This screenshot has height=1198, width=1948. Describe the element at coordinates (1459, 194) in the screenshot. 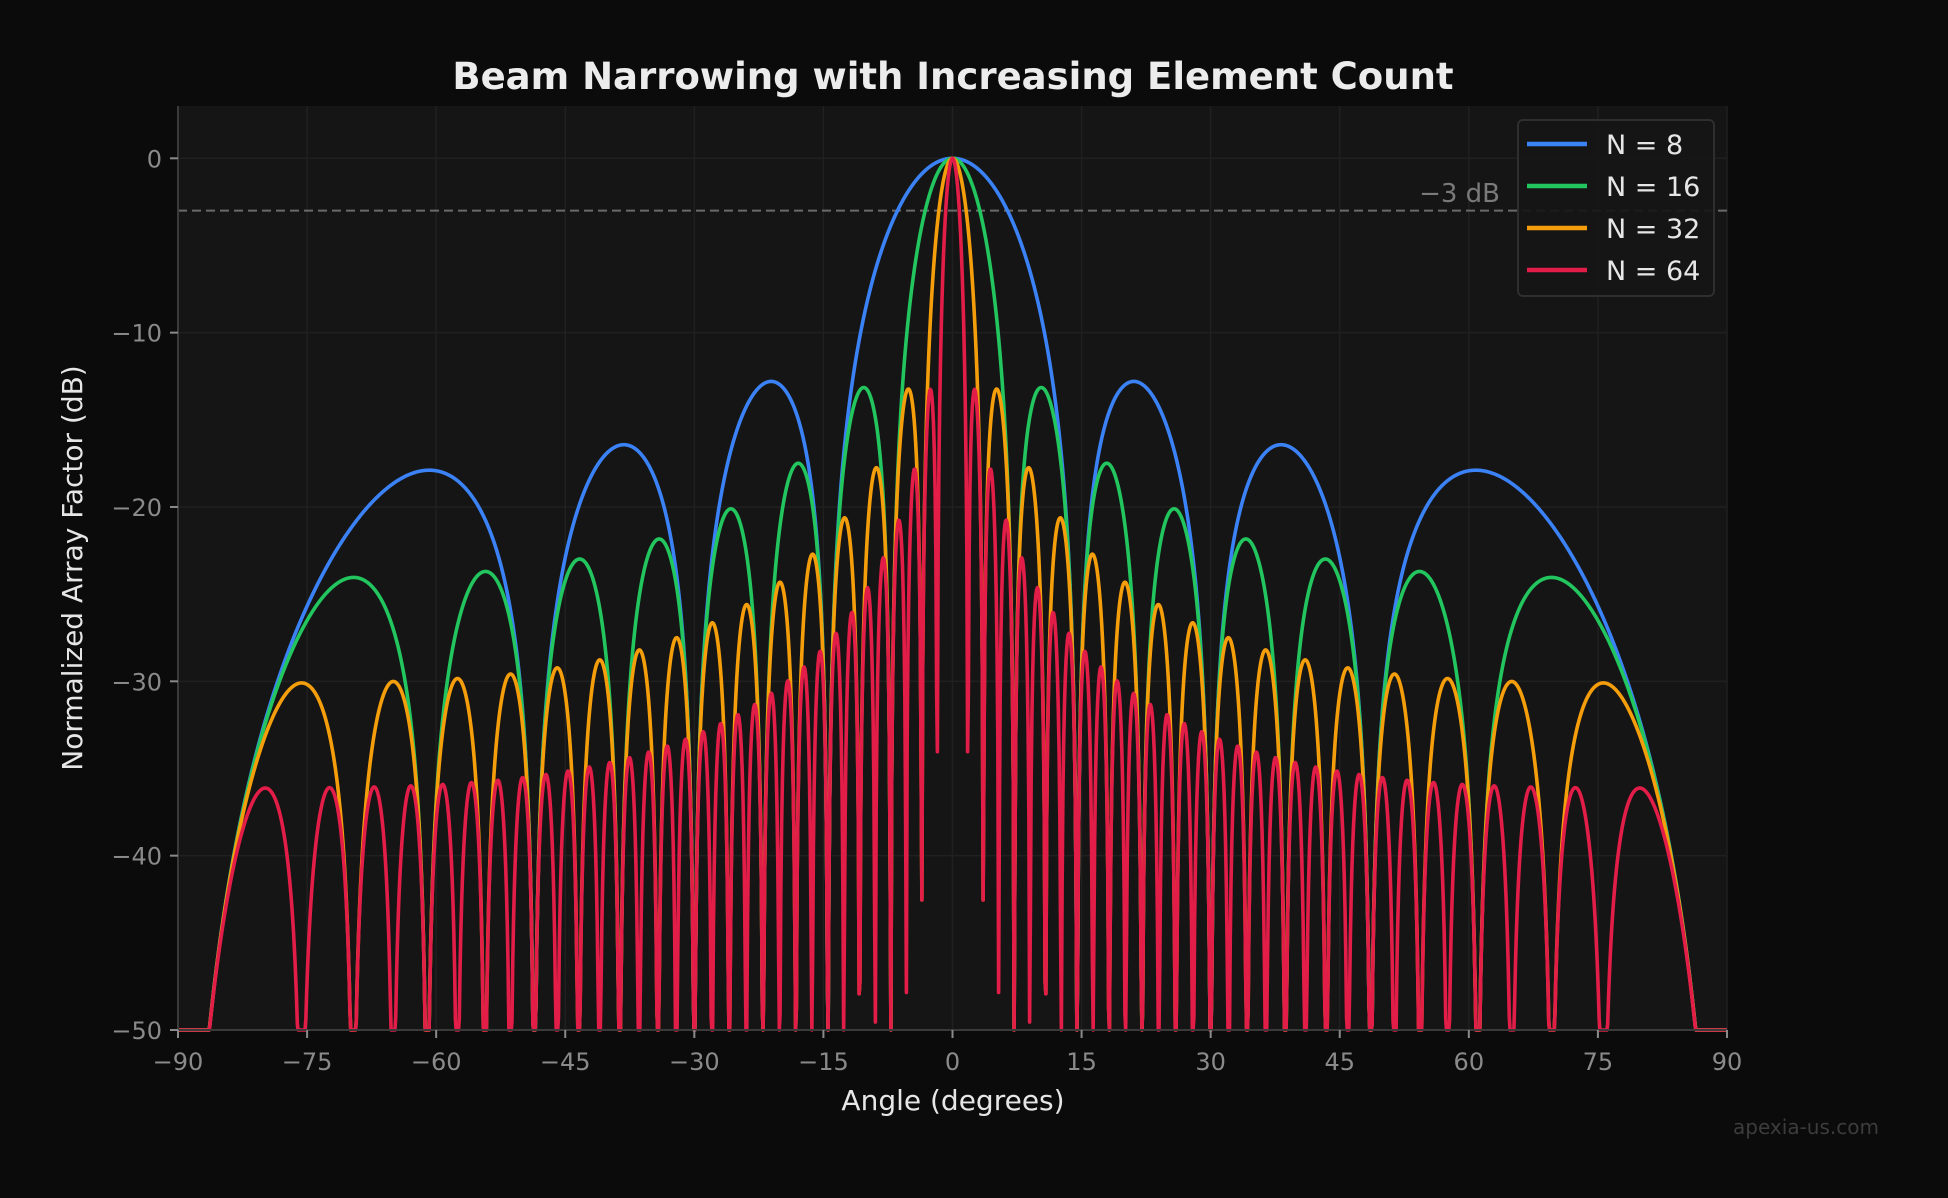

I see `reference-line-label: −3 dB` at that location.